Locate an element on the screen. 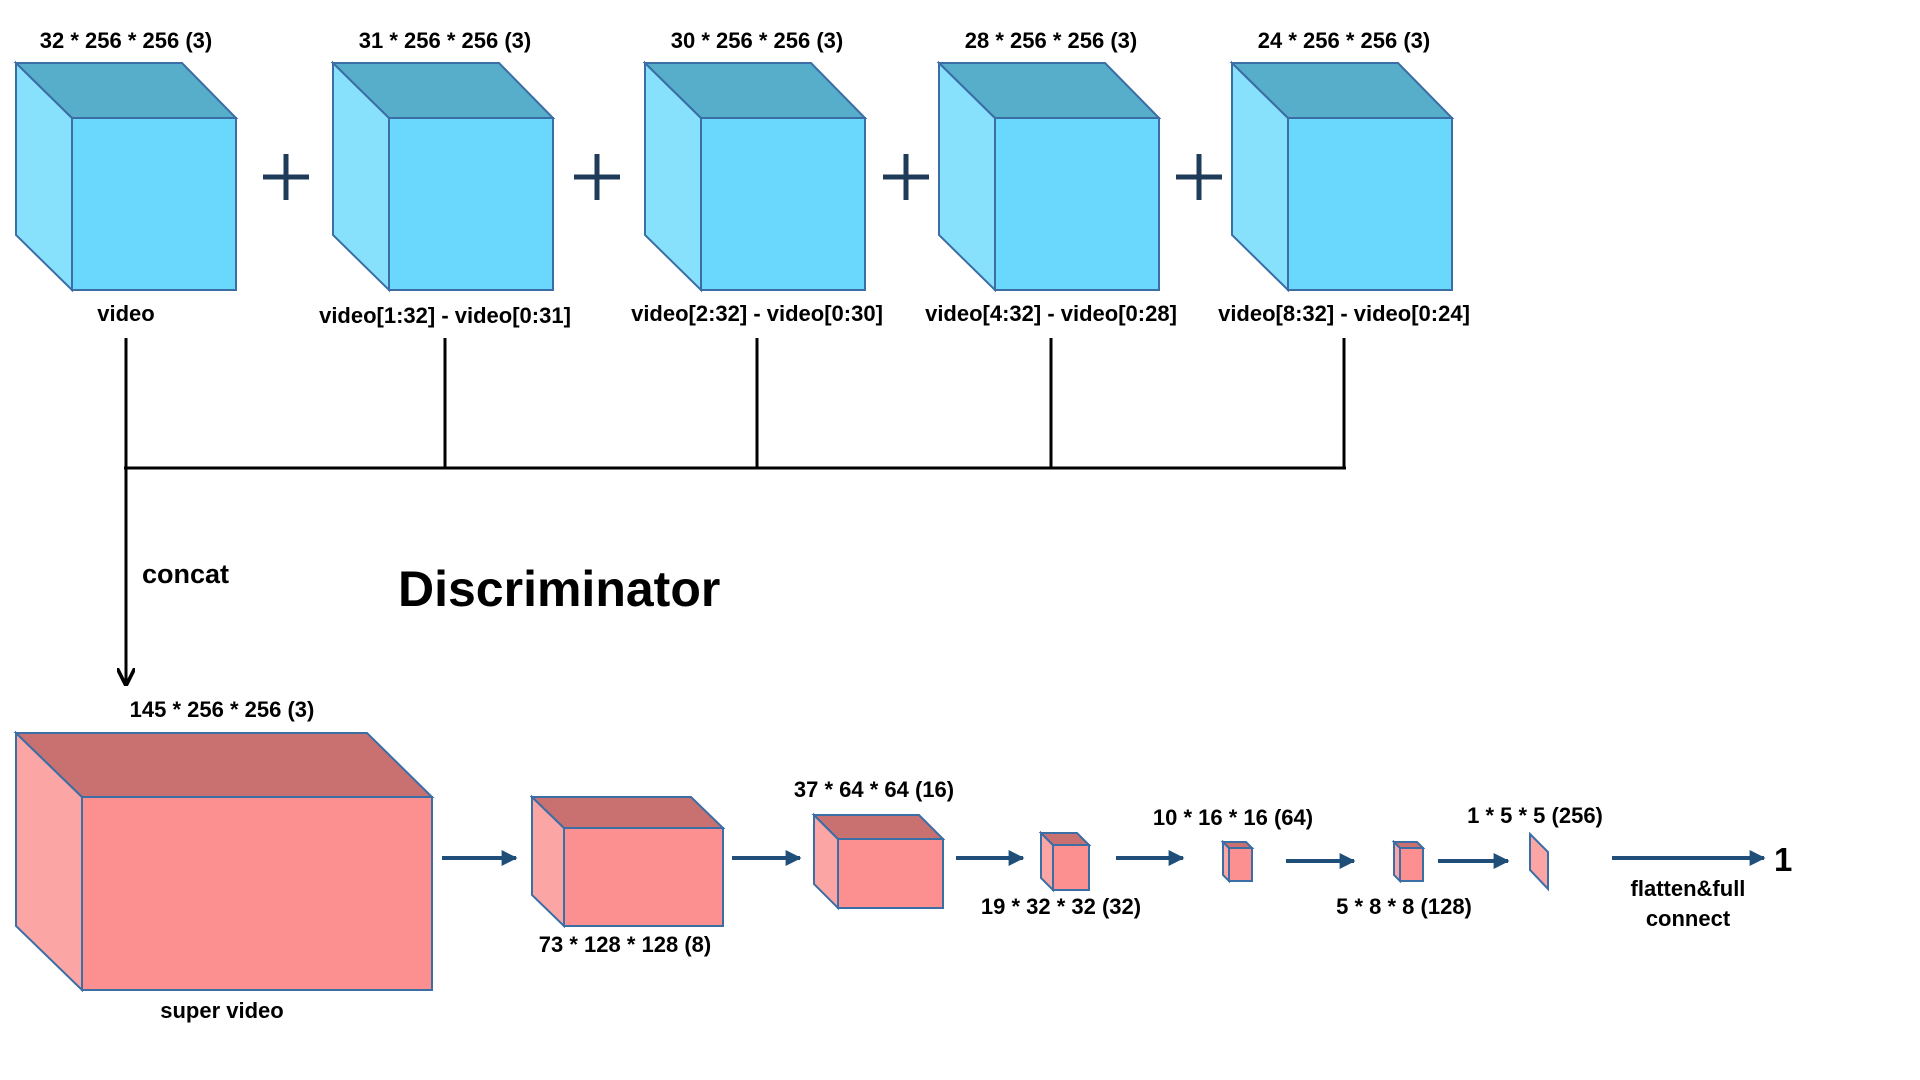  layer-size-label: 1 * 5 * 5 (256) is located at coordinates (1535, 815).